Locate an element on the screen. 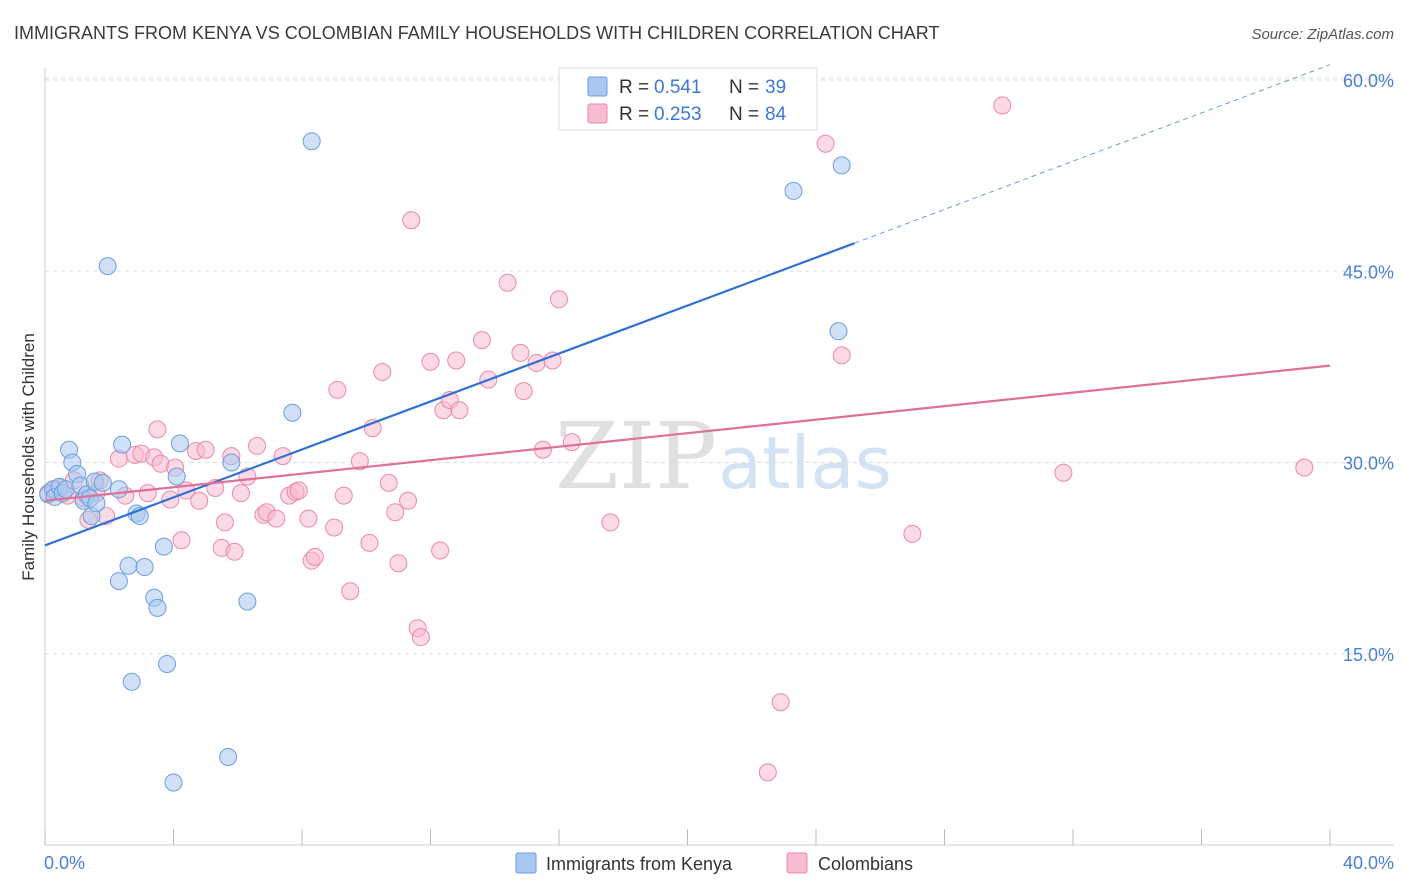 The width and height of the screenshot is (1406, 892). y-tick-label: 45.0% is located at coordinates (1368, 272).